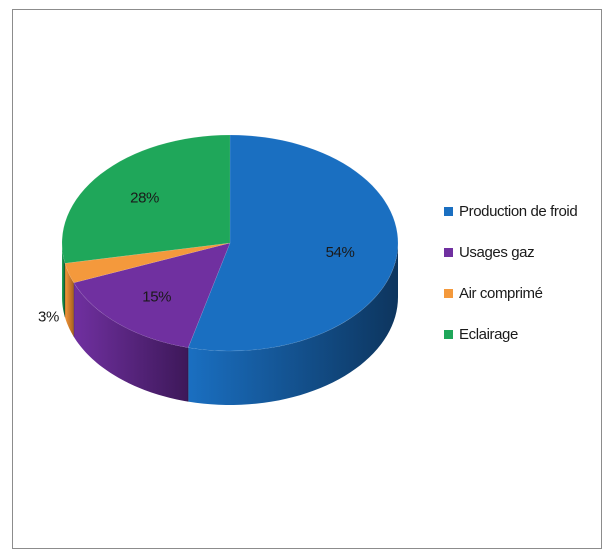  Describe the element at coordinates (147, 263) in the screenshot. I see `pie-slice-air-comprime` at that location.